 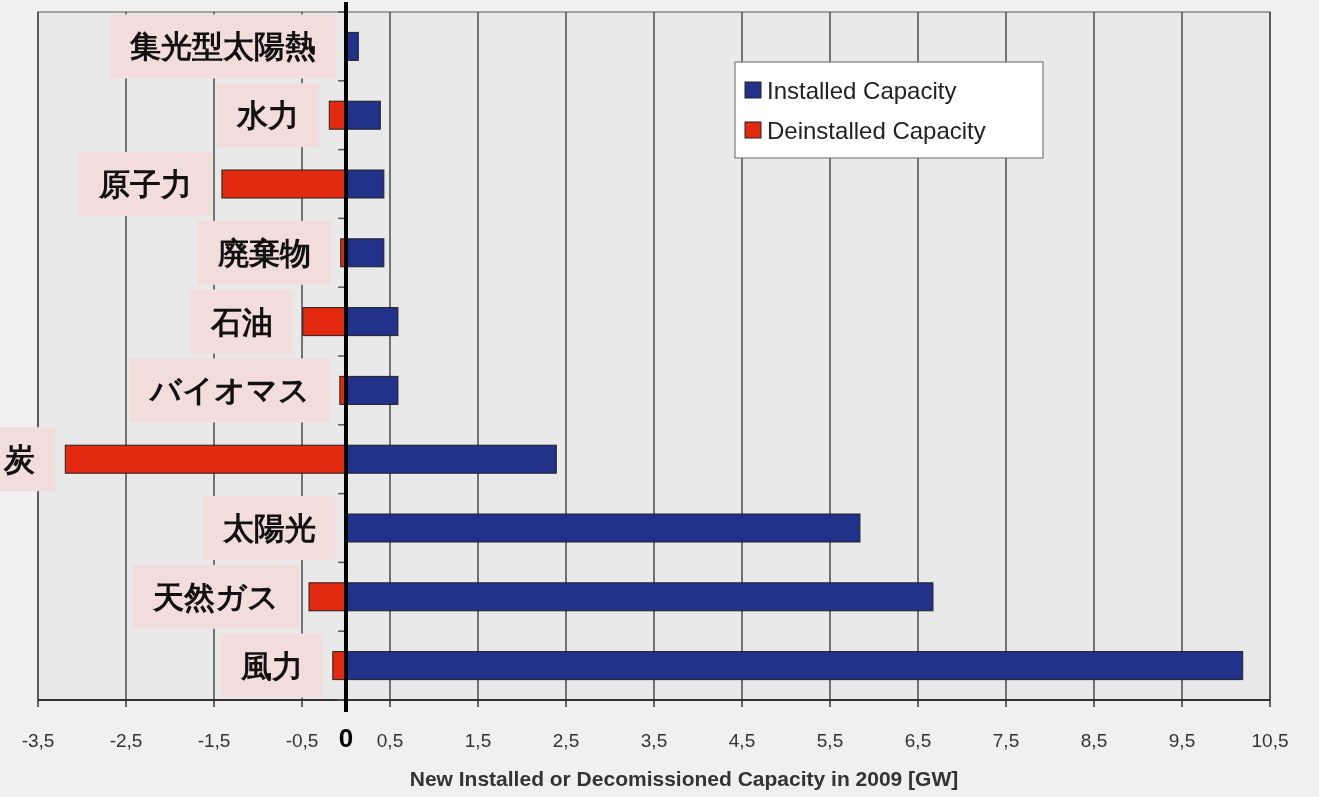 I want to click on y-tick-label: 集光型太陽熱, so click(x=222, y=47).